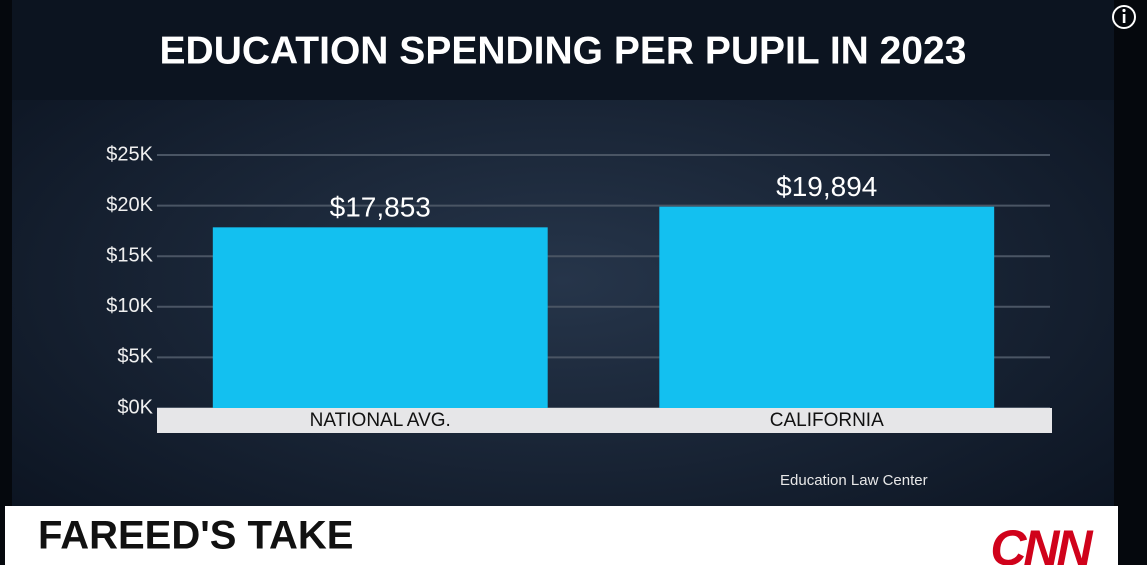 Image resolution: width=1147 pixels, height=565 pixels. Describe the element at coordinates (380, 420) in the screenshot. I see `x-tick-label: NATIONAL AVG.` at that location.